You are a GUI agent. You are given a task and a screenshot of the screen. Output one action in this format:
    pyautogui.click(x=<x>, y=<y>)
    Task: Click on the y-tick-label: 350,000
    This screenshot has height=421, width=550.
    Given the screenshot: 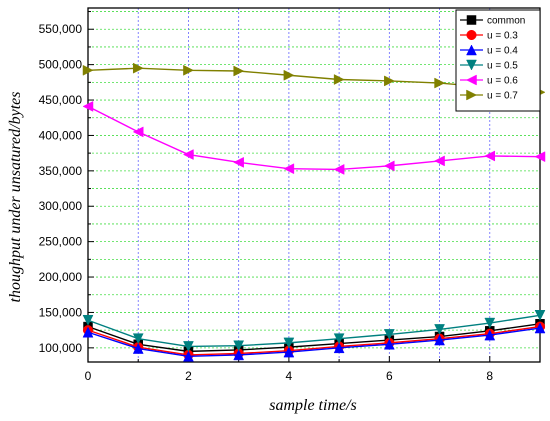 What is the action you would take?
    pyautogui.click(x=61, y=171)
    